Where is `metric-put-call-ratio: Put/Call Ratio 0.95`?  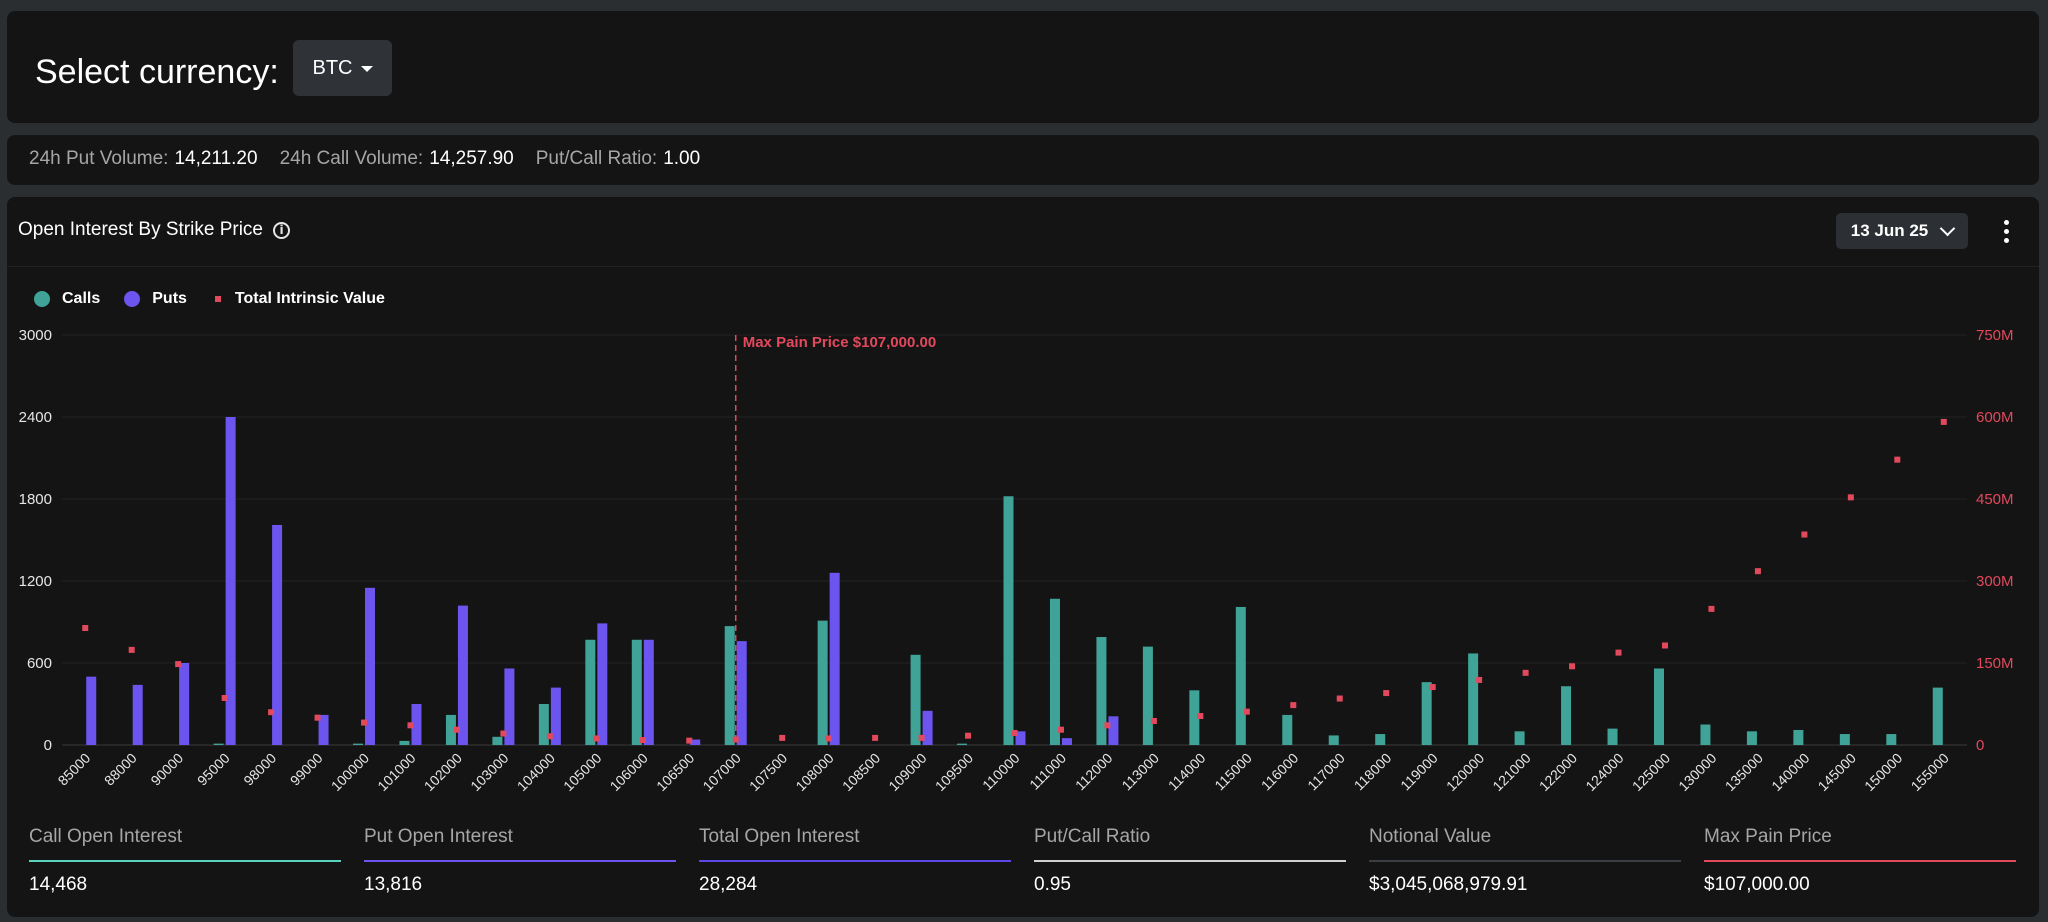
metric-put-call-ratio: Put/Call Ratio 0.95 is located at coordinates (1190, 861).